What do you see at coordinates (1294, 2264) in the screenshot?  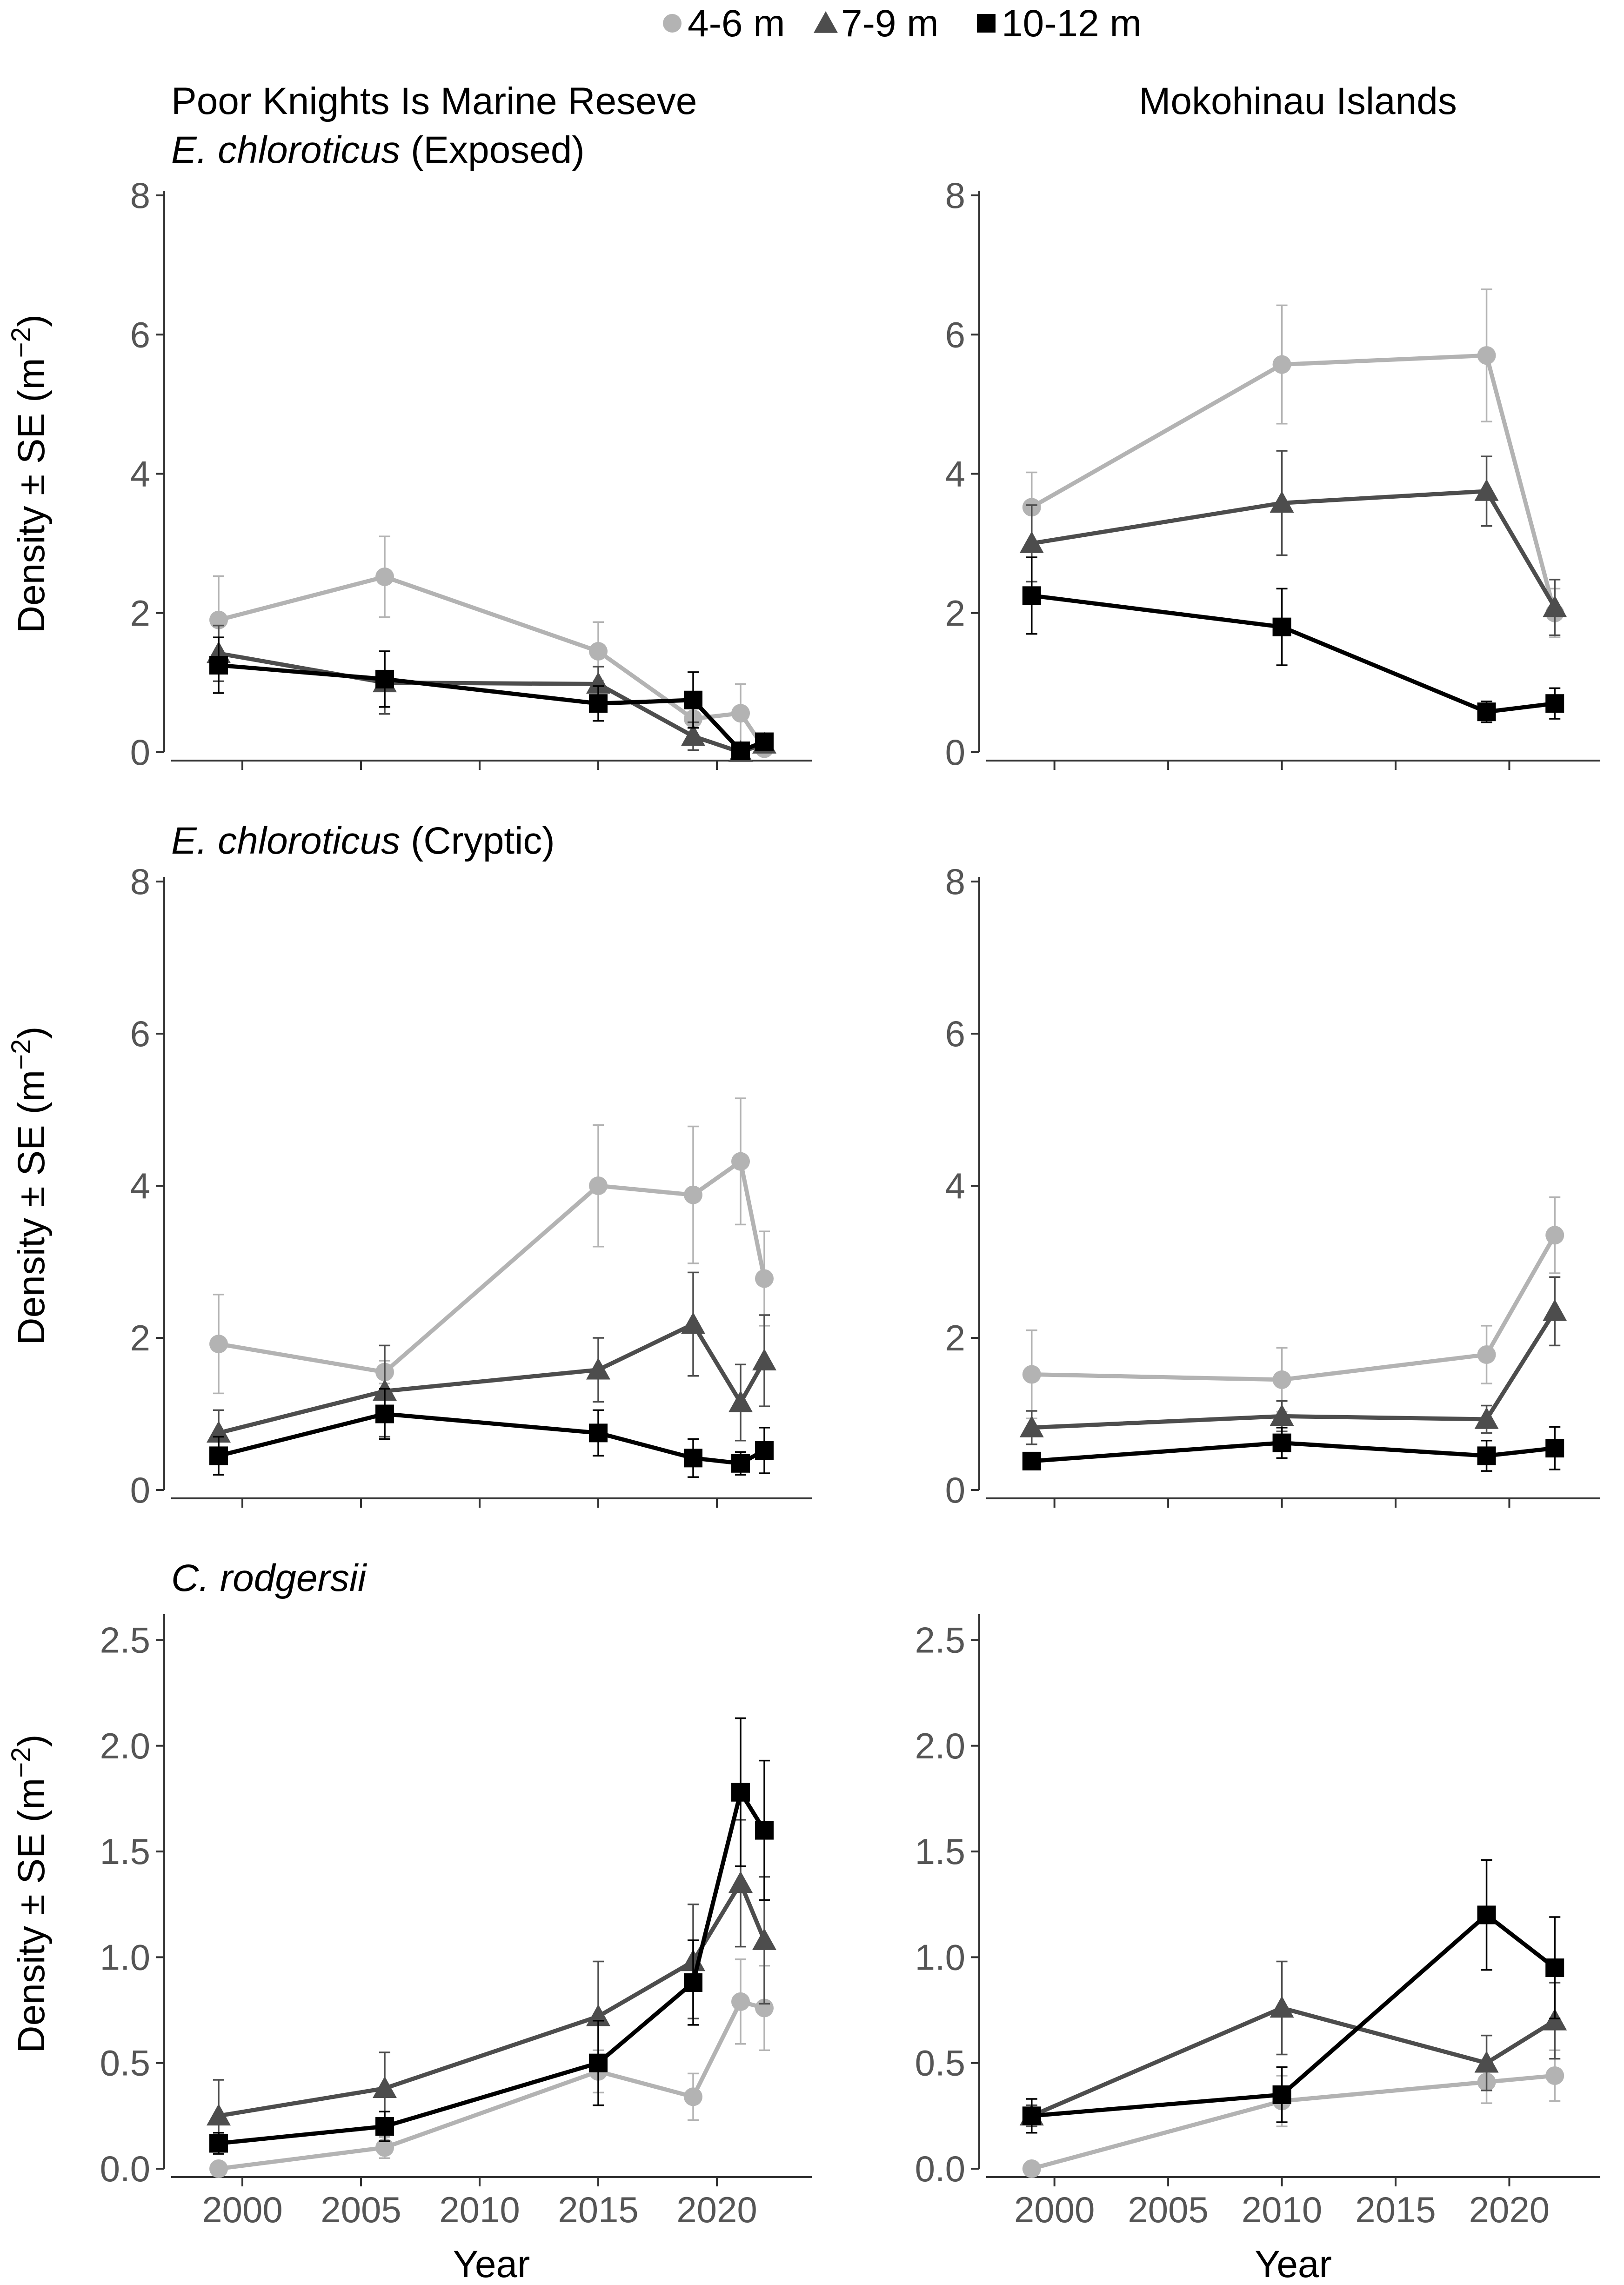 I see `x-axis-label: Year` at bounding box center [1294, 2264].